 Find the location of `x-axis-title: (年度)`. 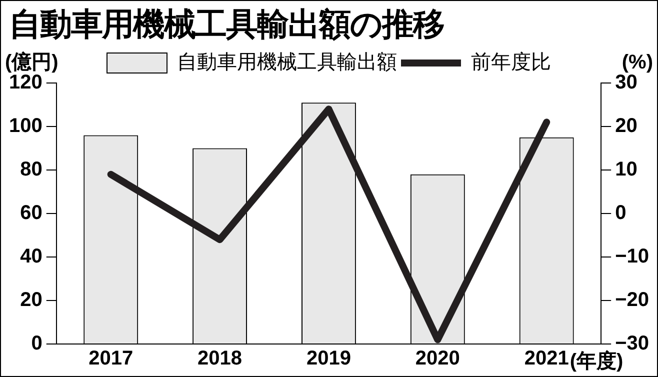

x-axis-title: (年度) is located at coordinates (597, 361).